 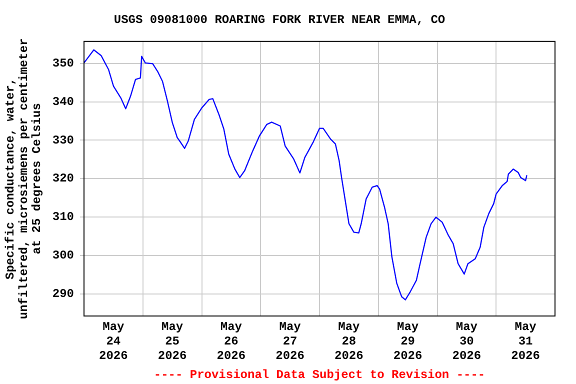 What do you see at coordinates (63, 179) in the screenshot?
I see `y-tick-label: 320` at bounding box center [63, 179].